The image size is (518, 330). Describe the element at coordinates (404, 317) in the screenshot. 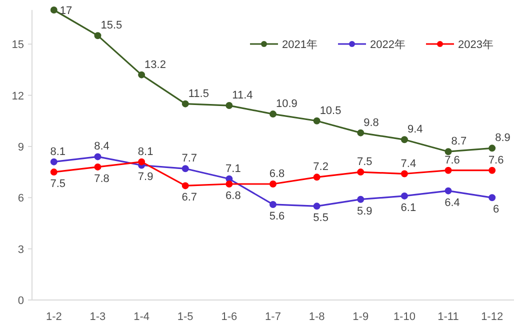

I see `x-tick-label: 1-10` at that location.